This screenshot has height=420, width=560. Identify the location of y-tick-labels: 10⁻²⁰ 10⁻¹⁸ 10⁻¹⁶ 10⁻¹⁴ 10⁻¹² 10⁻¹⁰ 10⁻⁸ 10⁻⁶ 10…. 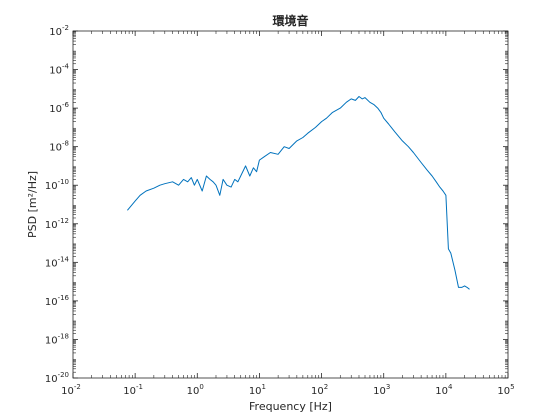
(57, 204).